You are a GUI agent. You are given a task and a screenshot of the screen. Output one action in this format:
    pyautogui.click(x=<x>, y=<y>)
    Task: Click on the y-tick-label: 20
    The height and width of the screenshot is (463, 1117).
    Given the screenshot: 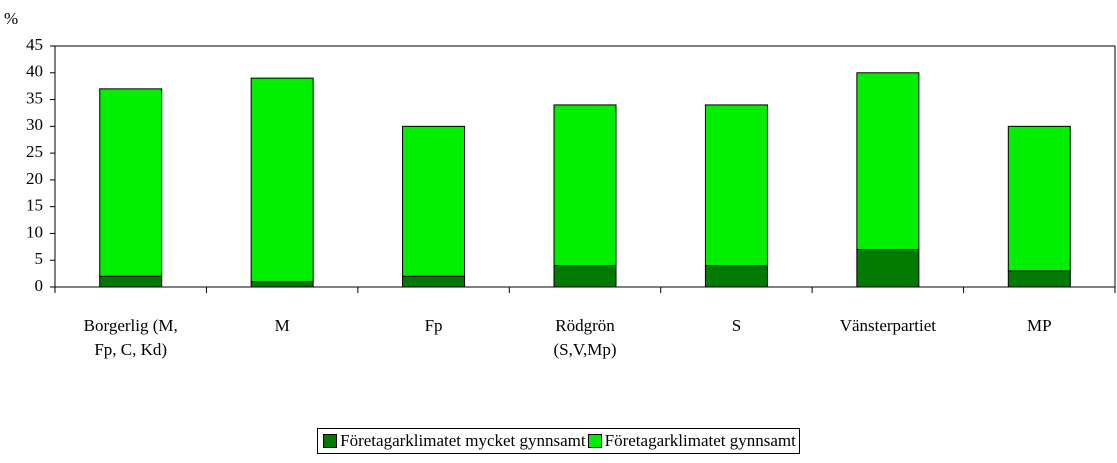 What is the action you would take?
    pyautogui.click(x=34, y=178)
    